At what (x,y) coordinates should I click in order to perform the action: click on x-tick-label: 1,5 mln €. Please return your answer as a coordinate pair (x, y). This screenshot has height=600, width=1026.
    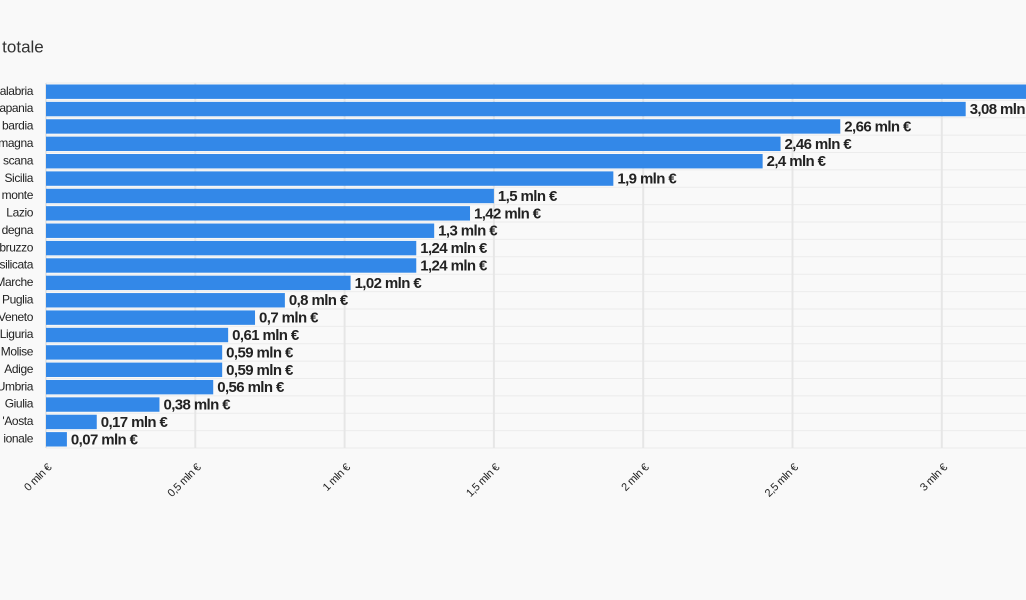
    Looking at the image, I should click on (483, 480).